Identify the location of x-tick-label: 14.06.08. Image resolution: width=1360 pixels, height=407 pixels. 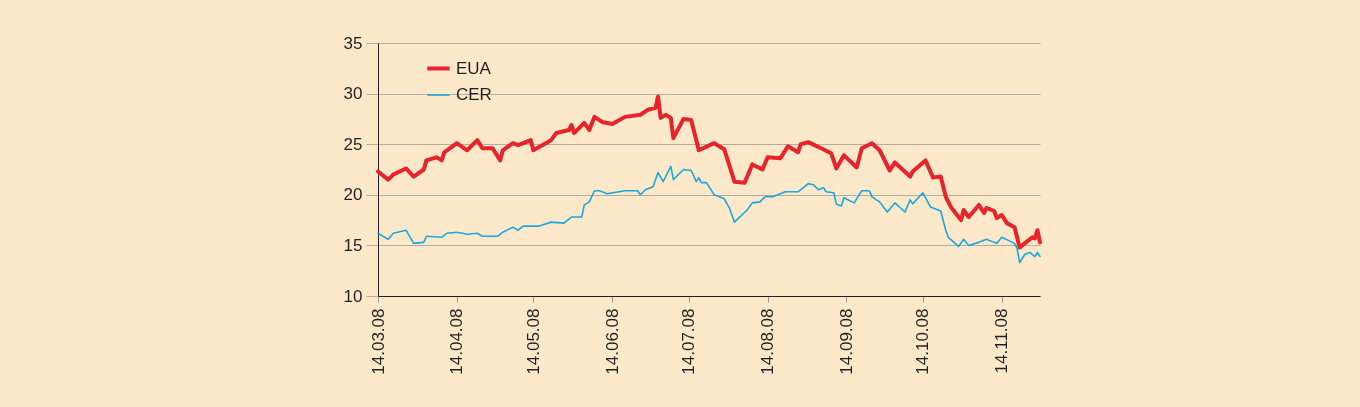
(612, 341).